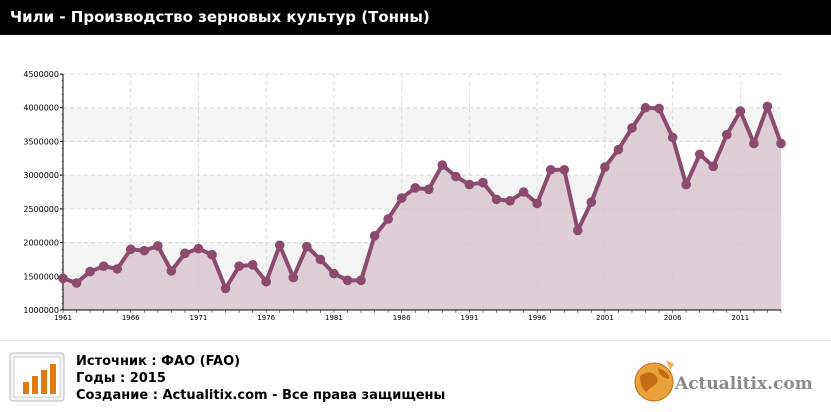  Describe the element at coordinates (266, 318) in the screenshot. I see `x-tick-label: 1976` at that location.